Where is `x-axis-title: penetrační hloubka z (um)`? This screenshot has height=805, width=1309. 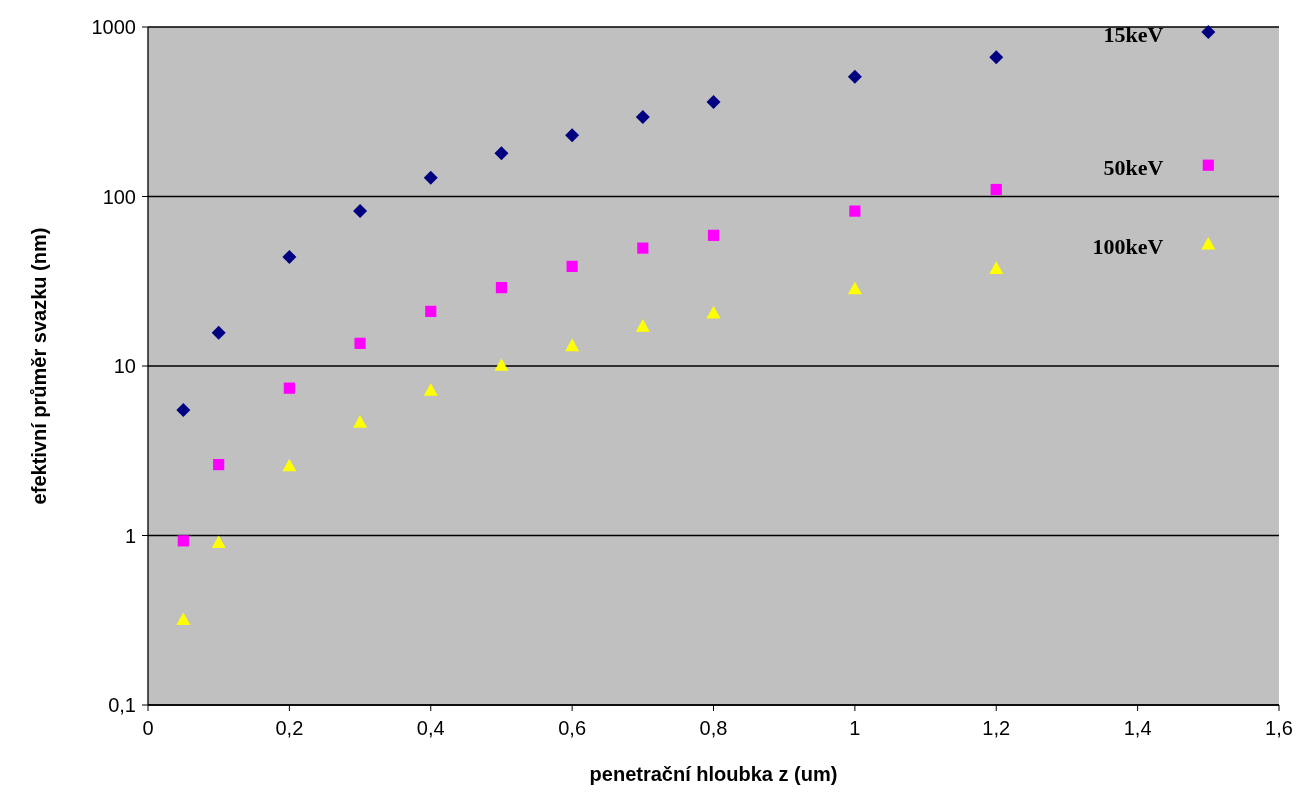 x-axis-title: penetrační hloubka z (um) is located at coordinates (713, 774).